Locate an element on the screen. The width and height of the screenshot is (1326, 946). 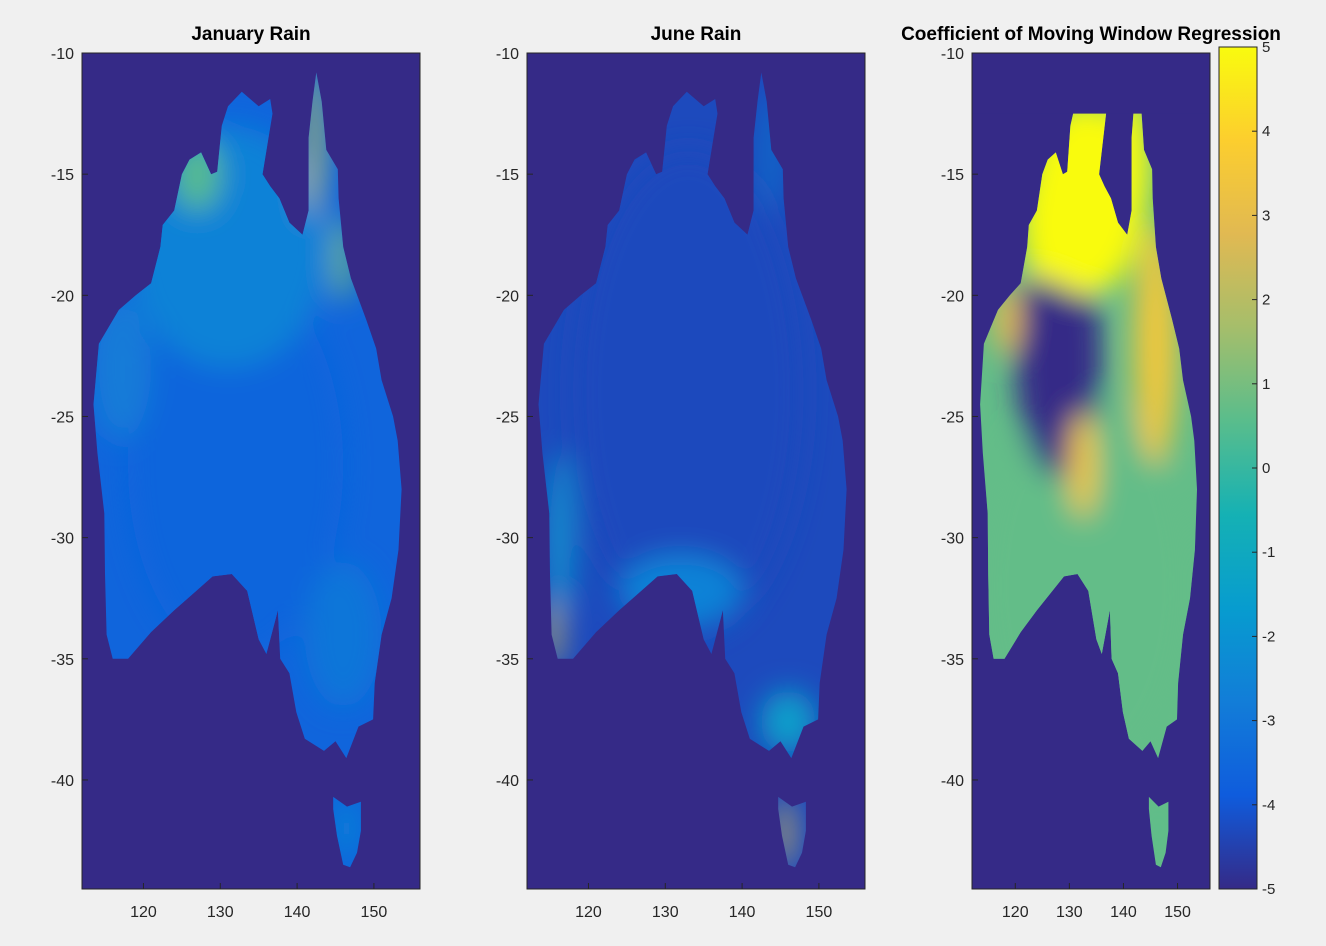
chart-title: January Rain is located at coordinates (250, 34).